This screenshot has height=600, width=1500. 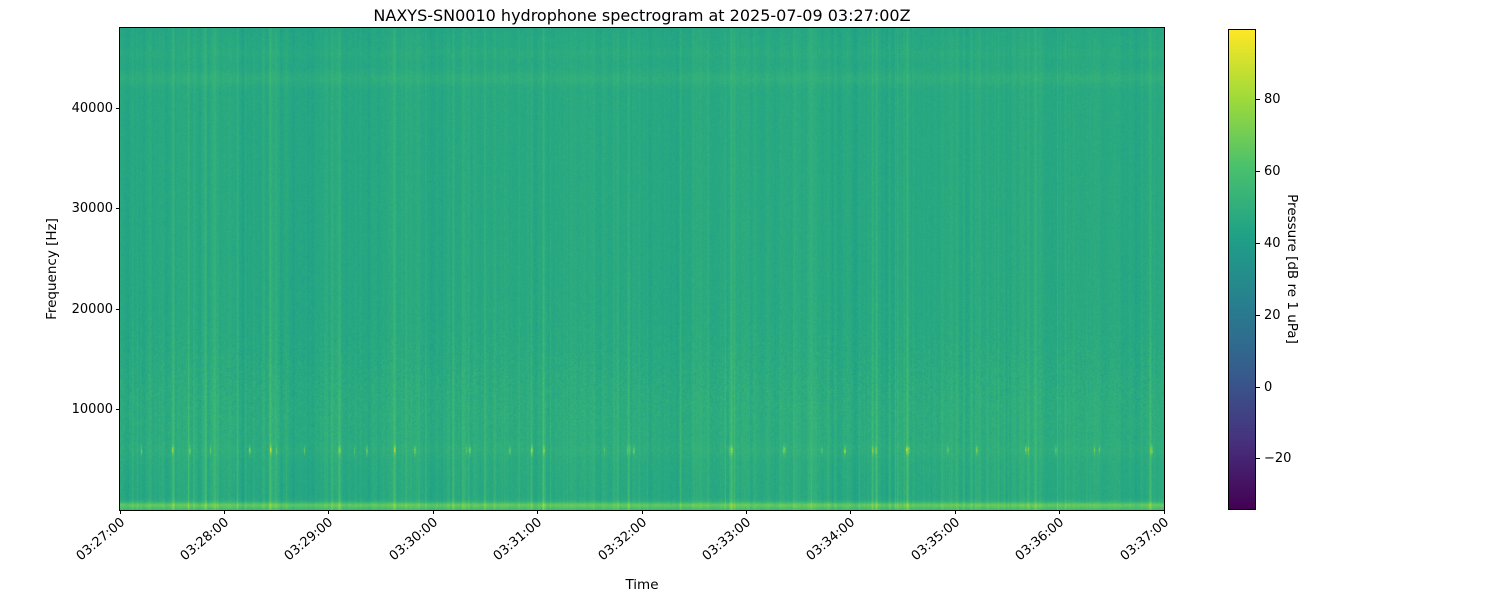 I want to click on y-tick-label: 10000, so click(x=92, y=410).